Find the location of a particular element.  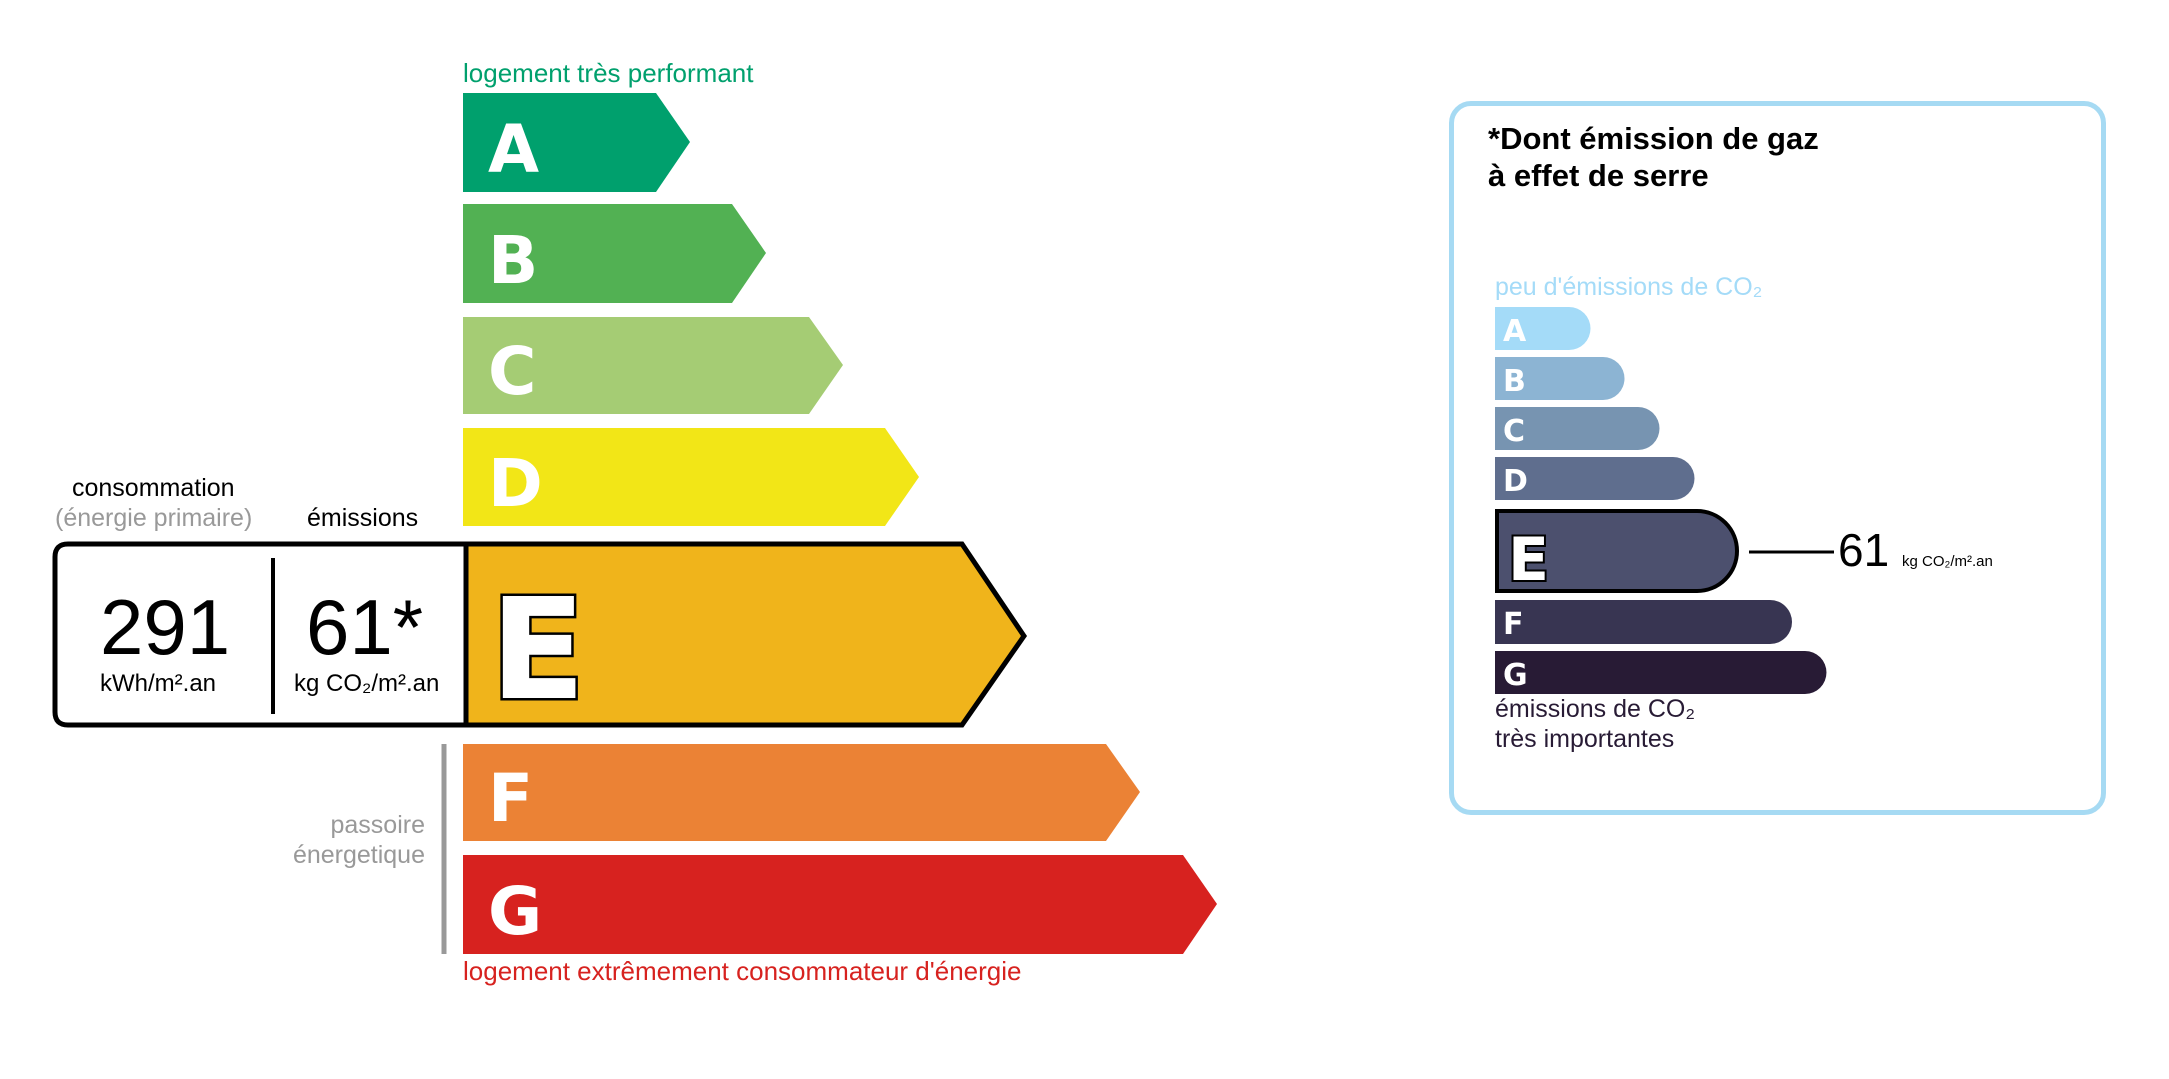

passoire-label-line-2: énergetique is located at coordinates (358, 855).